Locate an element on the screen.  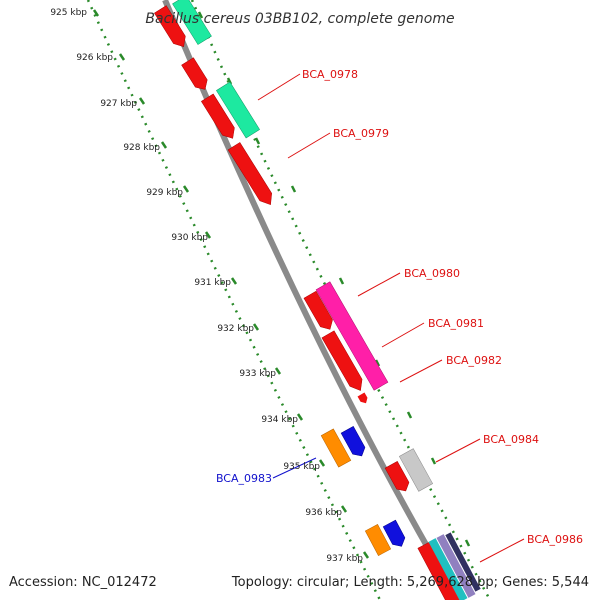
gene-green-top is located at coordinates (192, 22).